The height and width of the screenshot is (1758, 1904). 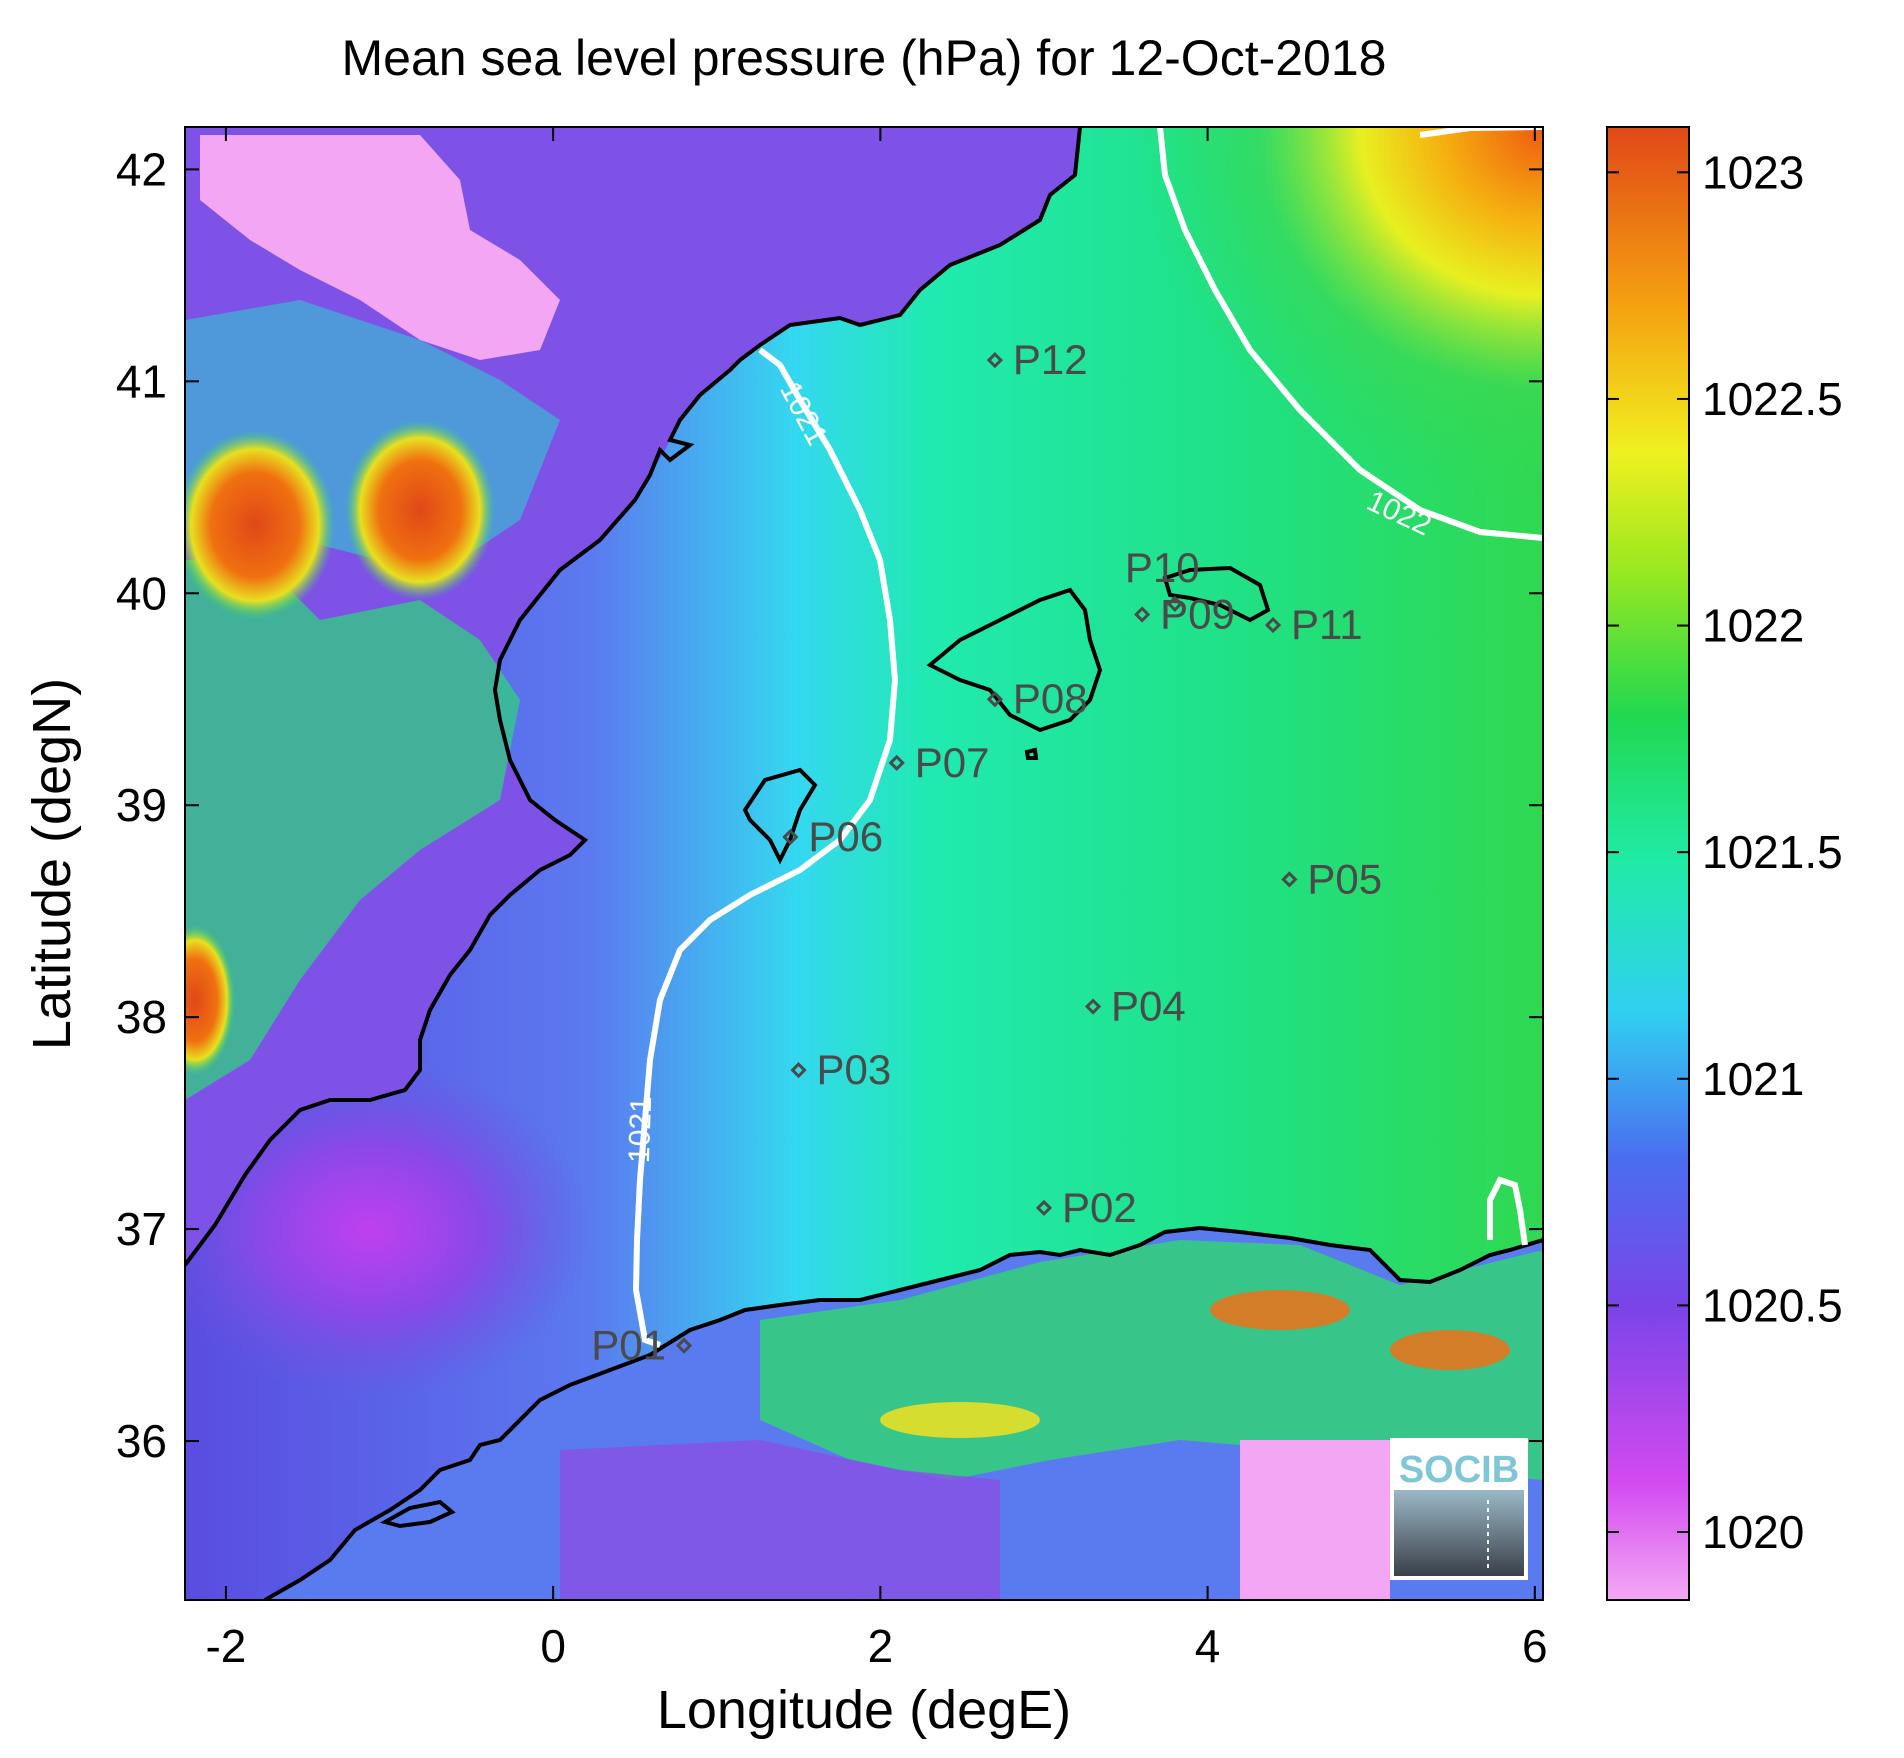 What do you see at coordinates (1535, 1646) in the screenshot?
I see `x-tick-label: 6` at bounding box center [1535, 1646].